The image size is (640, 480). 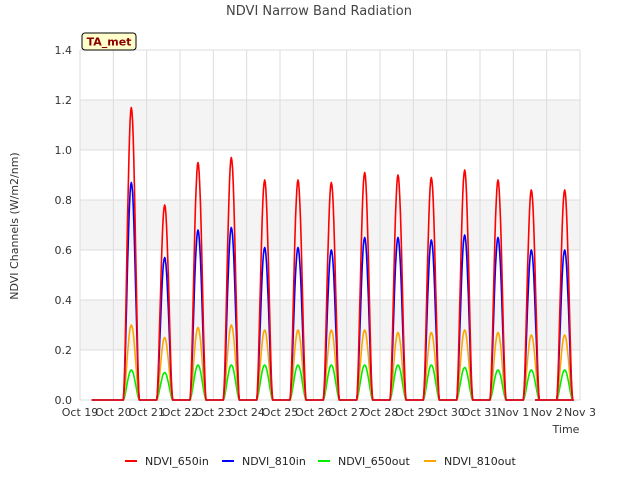 What do you see at coordinates (246, 412) in the screenshot?
I see `x-tick-label: Oct 24` at bounding box center [246, 412].